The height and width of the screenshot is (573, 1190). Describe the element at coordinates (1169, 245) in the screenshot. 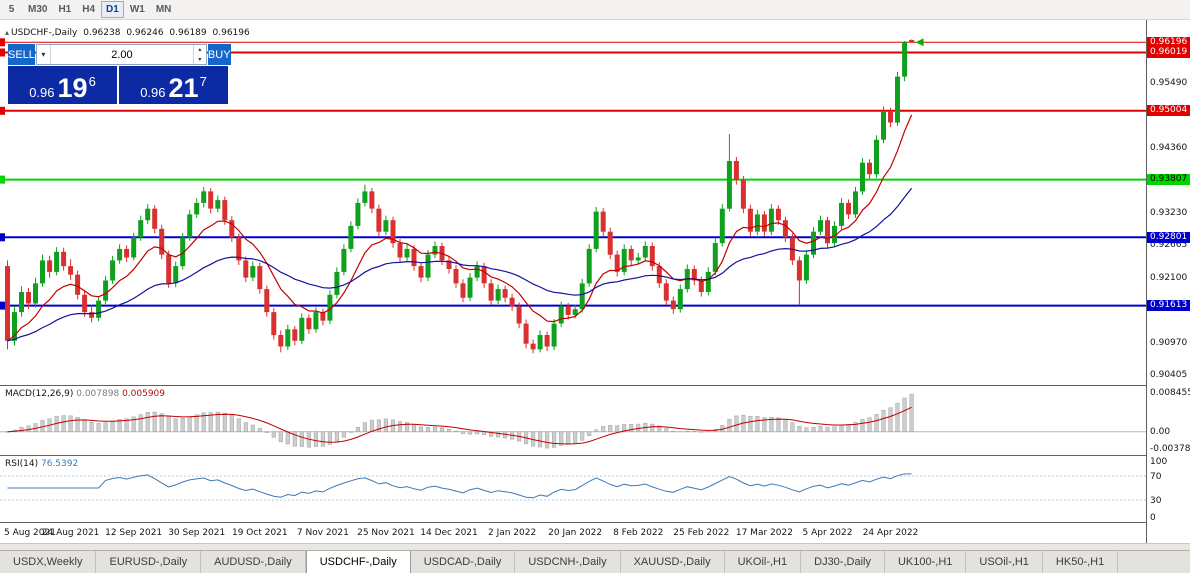

I see `price-axis-label: 0.92665` at that location.